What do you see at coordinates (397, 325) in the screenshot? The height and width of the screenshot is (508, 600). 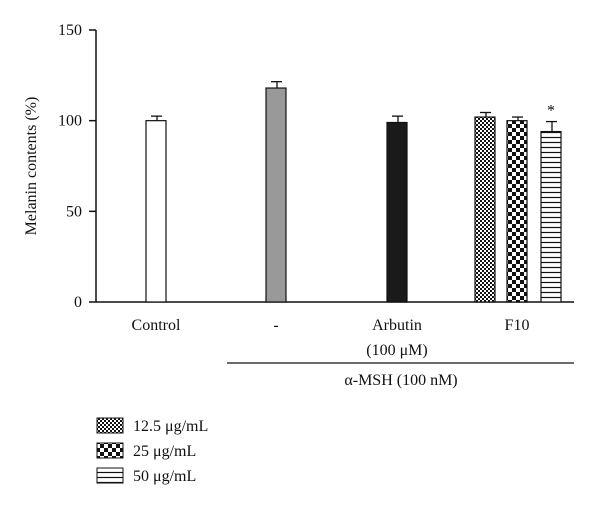 I see `group-label-arbutin: Arbutin` at bounding box center [397, 325].